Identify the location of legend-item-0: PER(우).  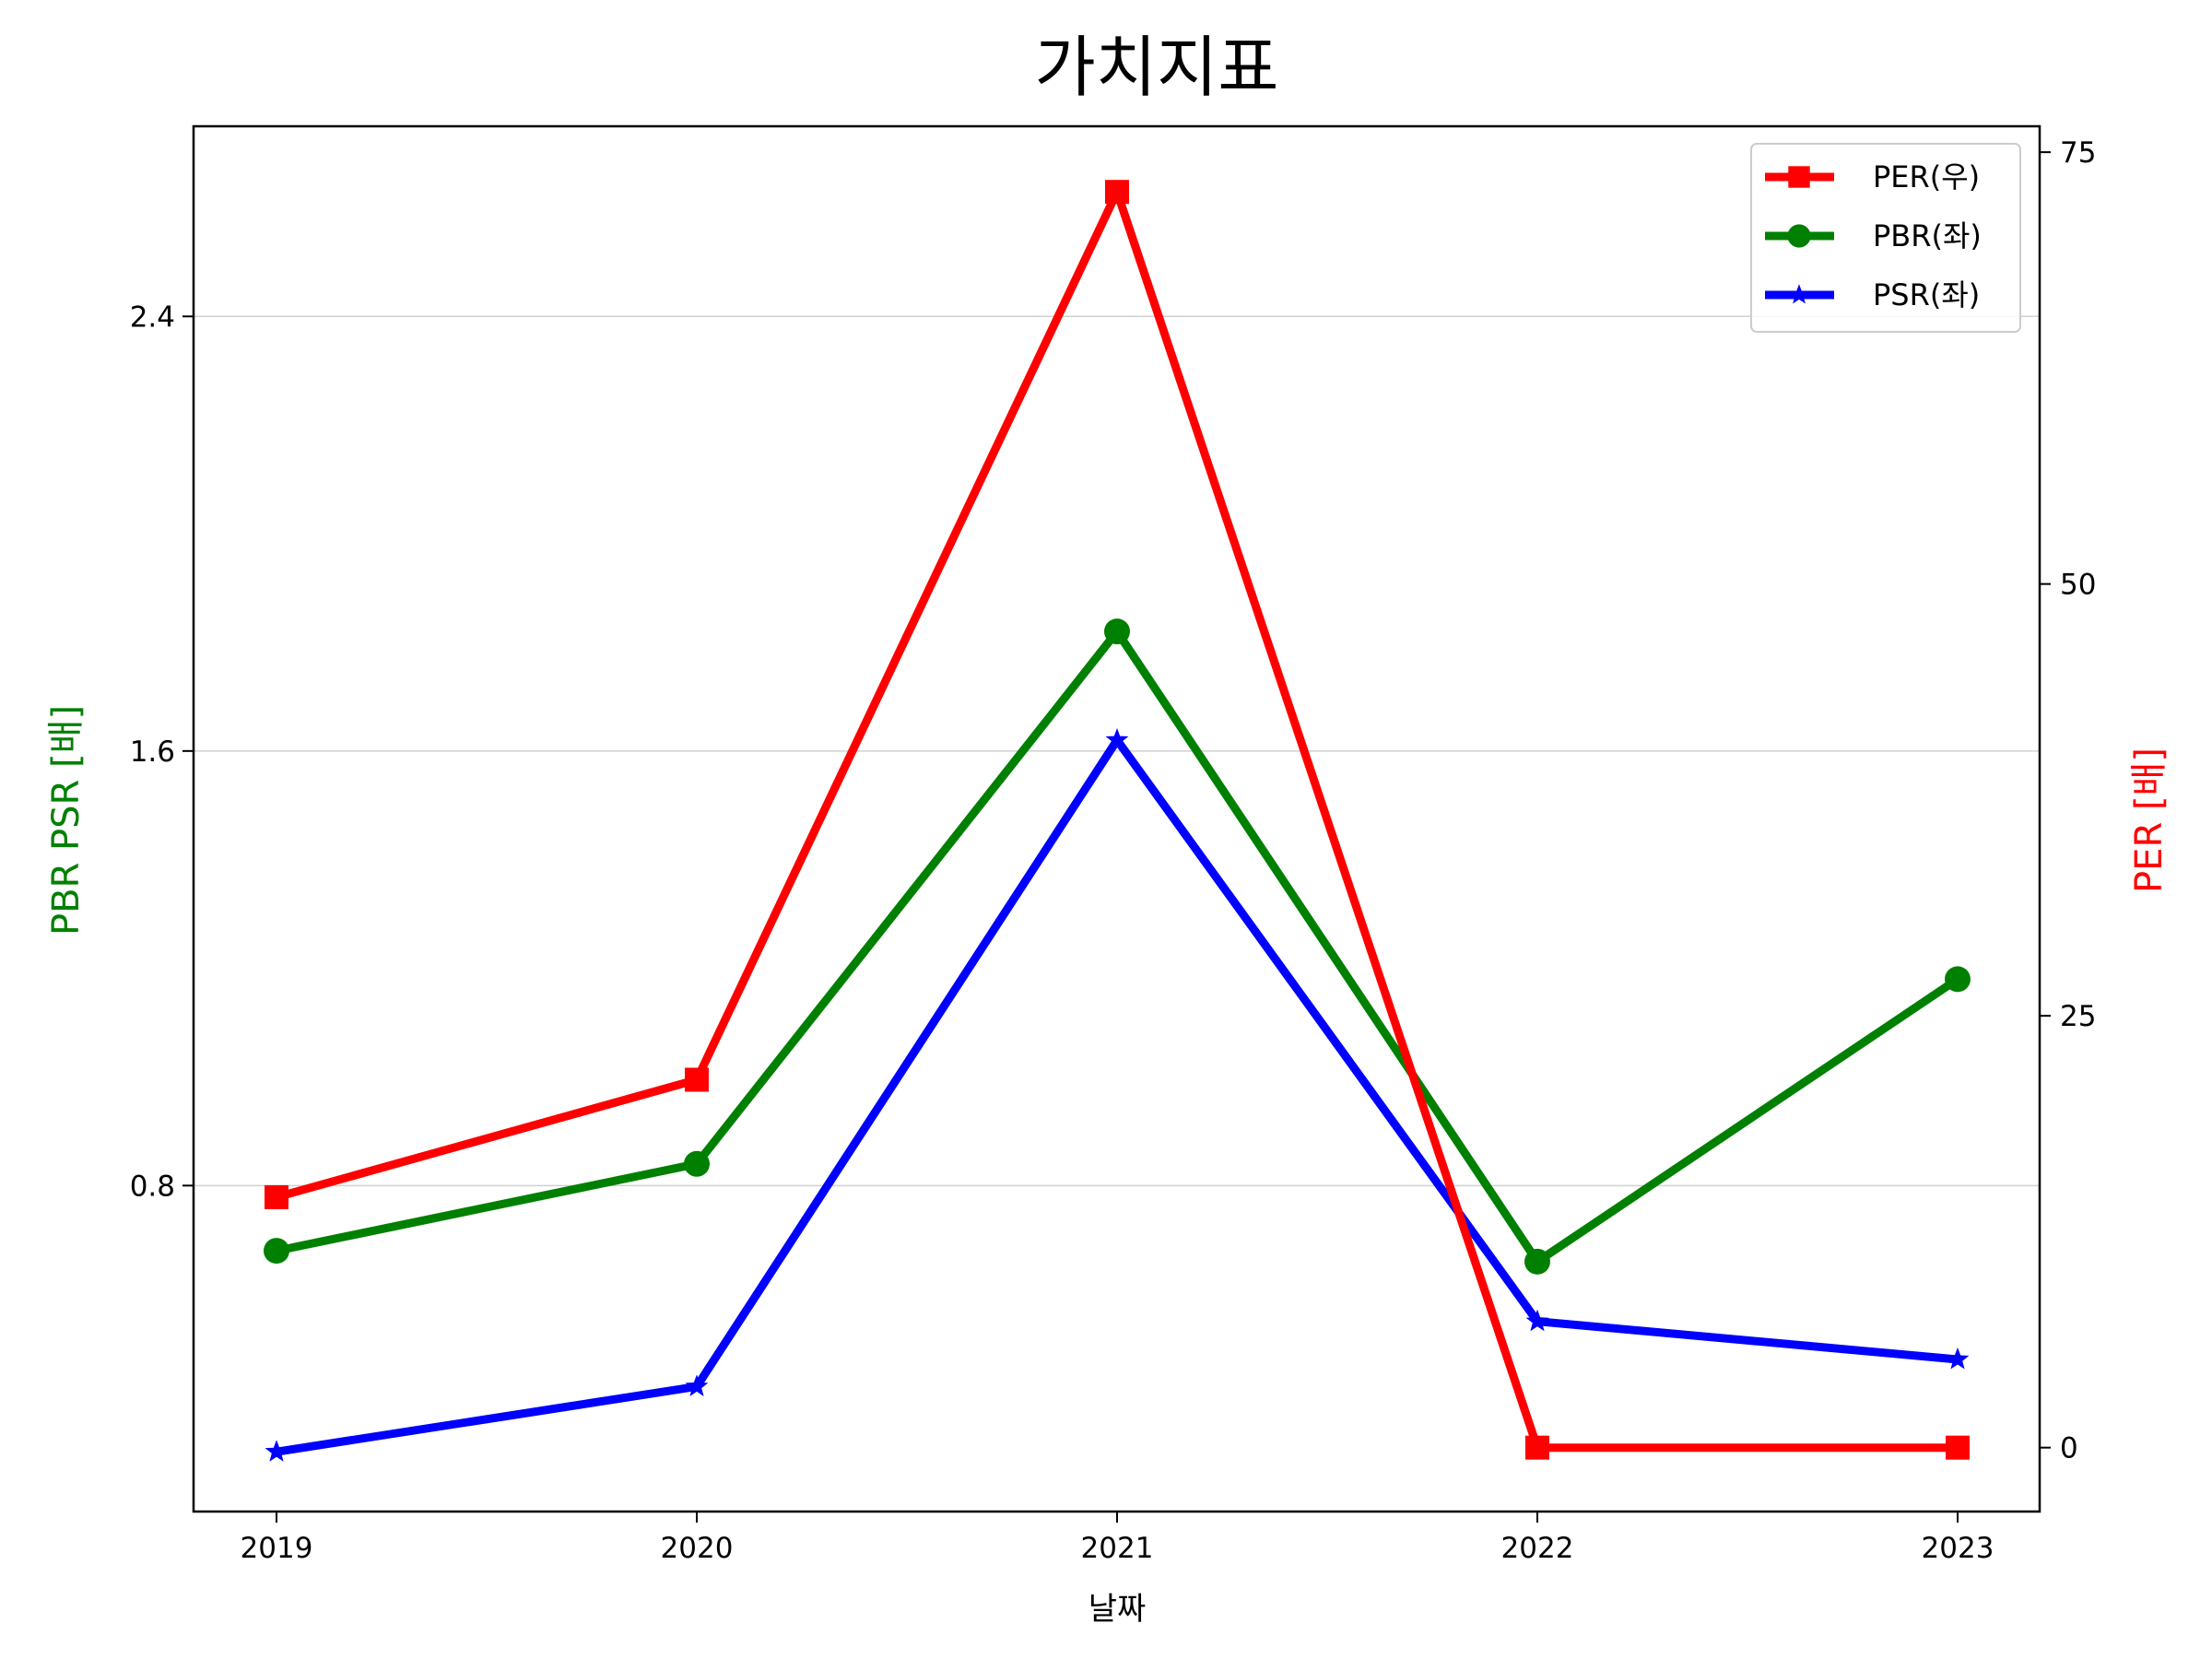
(1872, 176).